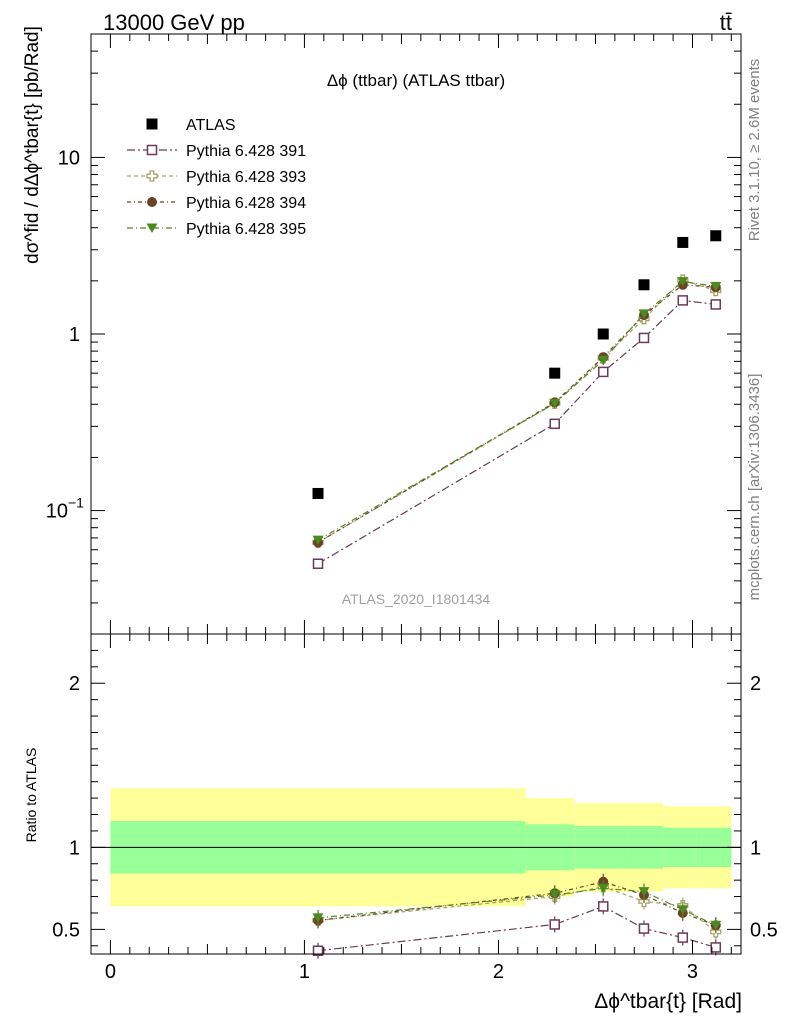 The height and width of the screenshot is (1024, 786). What do you see at coordinates (246, 151) in the screenshot?
I see `legend-label: Pythia 6.428 391` at bounding box center [246, 151].